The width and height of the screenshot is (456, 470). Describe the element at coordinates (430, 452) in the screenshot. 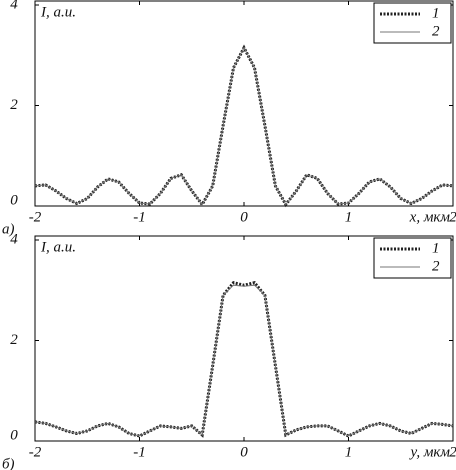

I see `x-axis-label: y, мкм` at that location.